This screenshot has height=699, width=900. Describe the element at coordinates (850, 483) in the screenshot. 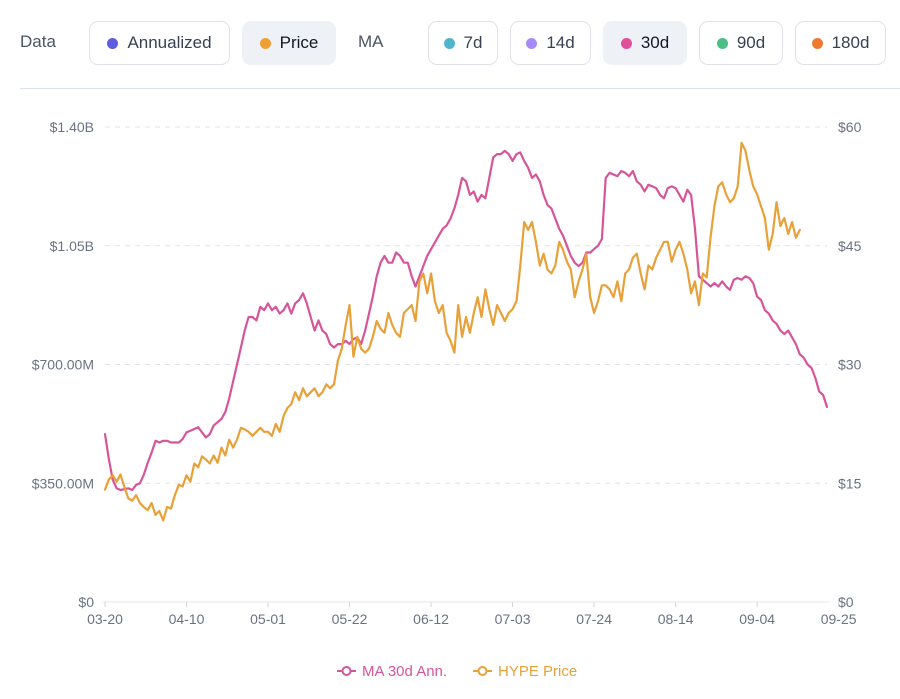

I see `right-axis-tick-label: $15` at that location.